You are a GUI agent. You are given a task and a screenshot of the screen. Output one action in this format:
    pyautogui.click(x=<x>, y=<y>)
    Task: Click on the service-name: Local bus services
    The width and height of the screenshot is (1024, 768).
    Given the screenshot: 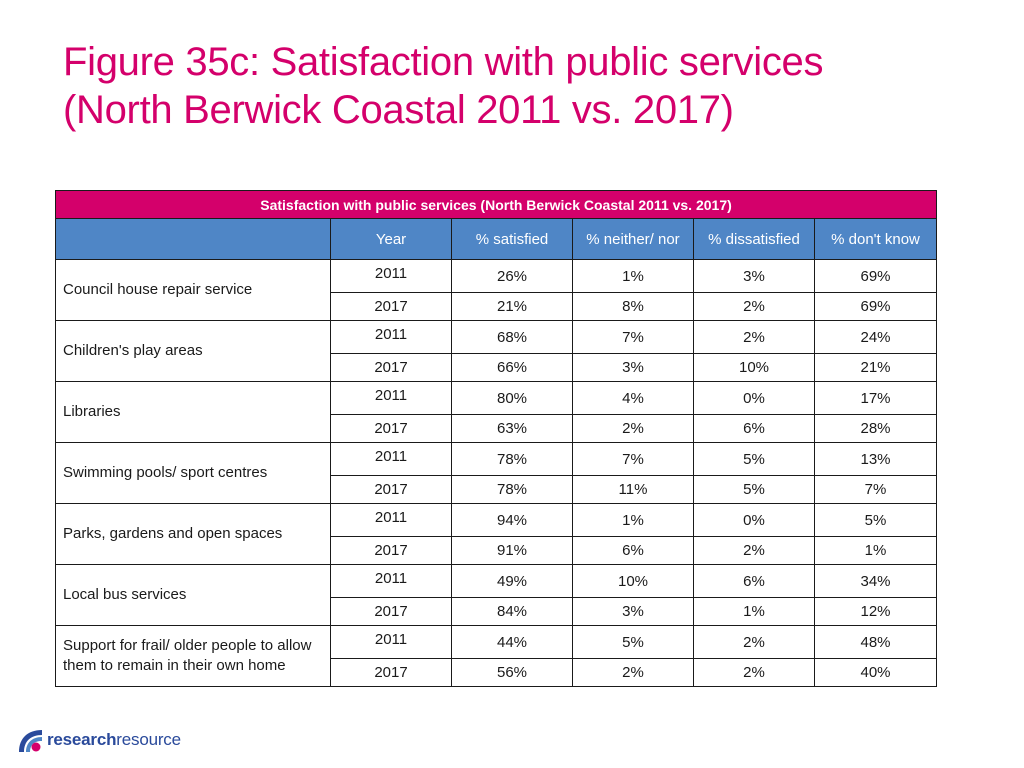 What is the action you would take?
    pyautogui.click(x=193, y=595)
    